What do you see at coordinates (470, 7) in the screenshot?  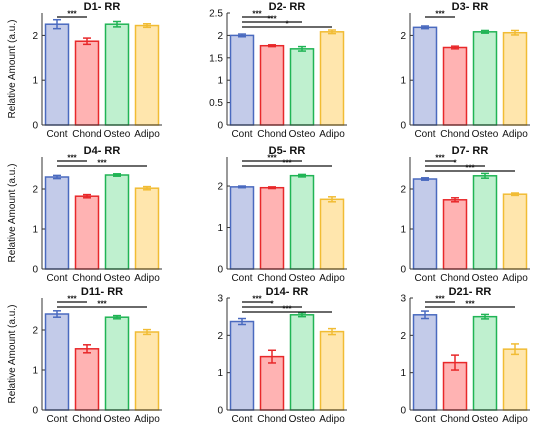 I see `panel-title: D3- RR` at bounding box center [470, 7].